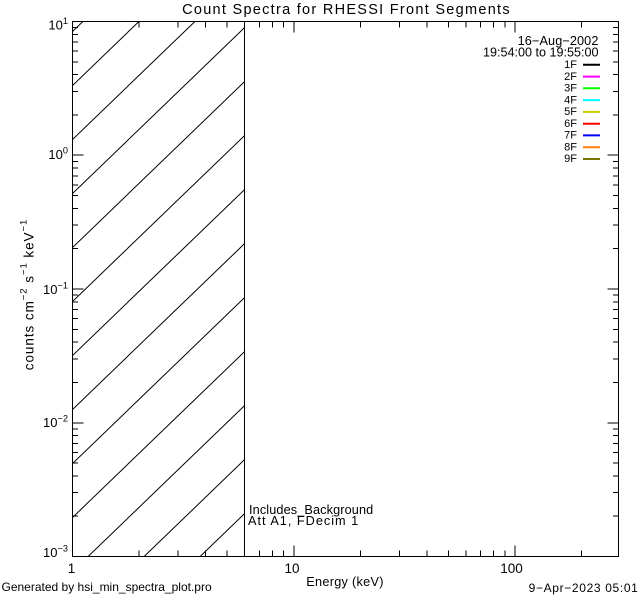 The width and height of the screenshot is (640, 605). Describe the element at coordinates (311, 510) in the screenshot. I see `svg-text: Includes_Background` at that location.